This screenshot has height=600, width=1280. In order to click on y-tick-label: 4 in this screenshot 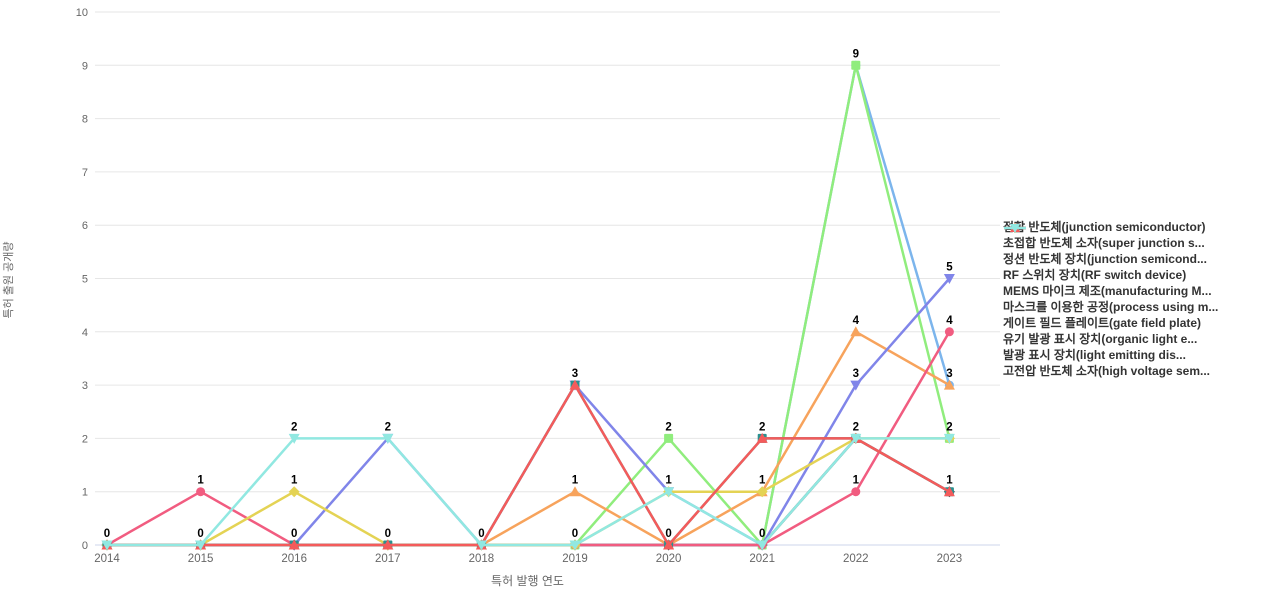, I will do `click(85, 333)`.